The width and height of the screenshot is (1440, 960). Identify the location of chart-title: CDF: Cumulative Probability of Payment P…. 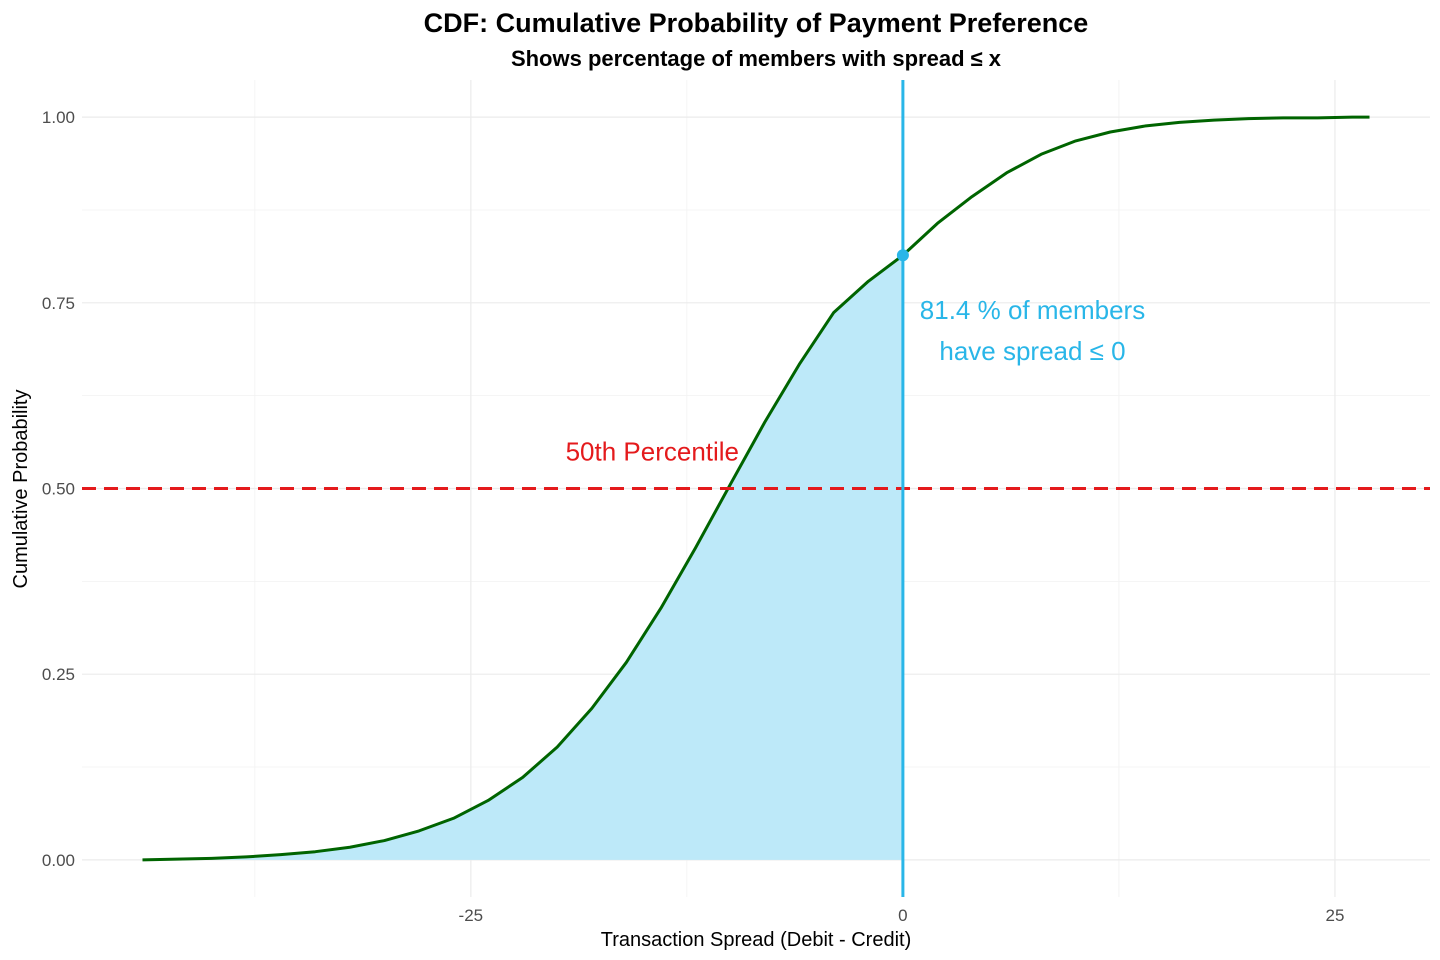
(756, 23).